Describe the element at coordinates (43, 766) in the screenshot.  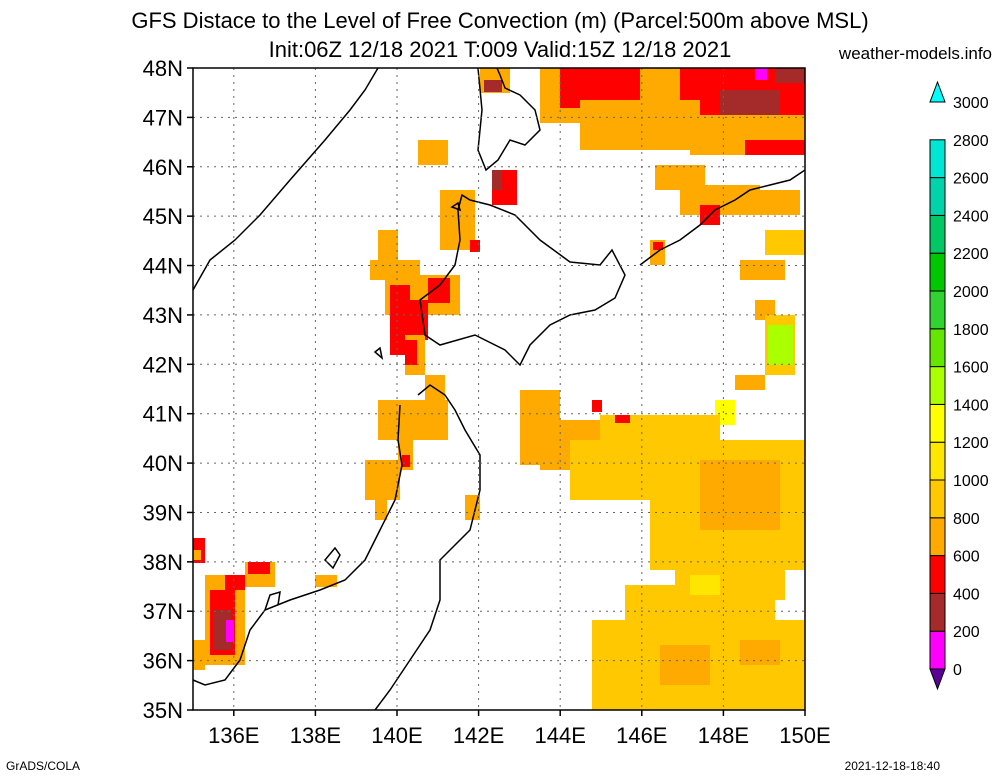
I see `footer-left: GrADS/COLA` at that location.